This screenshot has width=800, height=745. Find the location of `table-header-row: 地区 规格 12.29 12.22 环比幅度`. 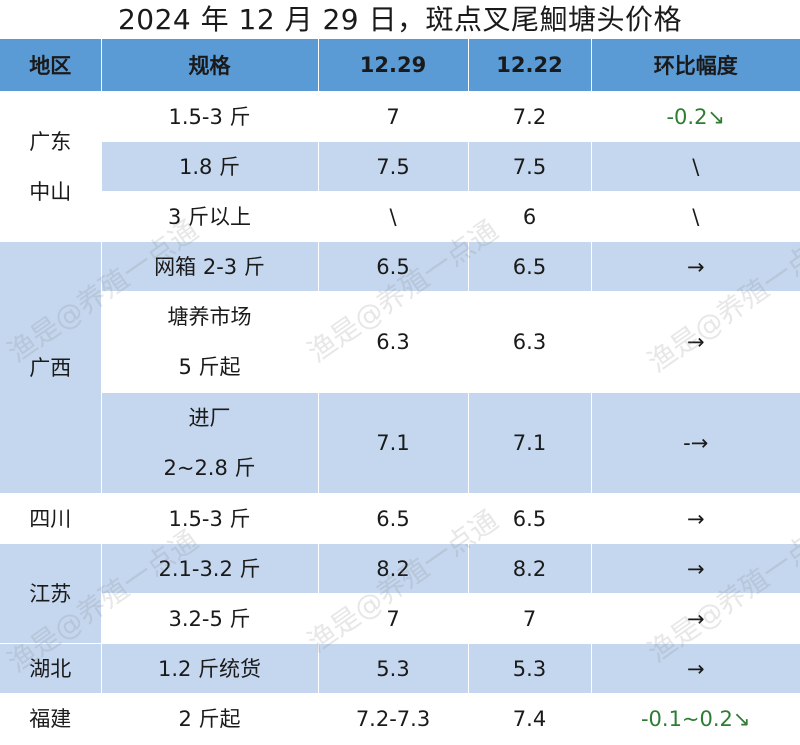

table-header-row: 地区 规格 12.29 12.22 环比幅度 is located at coordinates (400, 65).